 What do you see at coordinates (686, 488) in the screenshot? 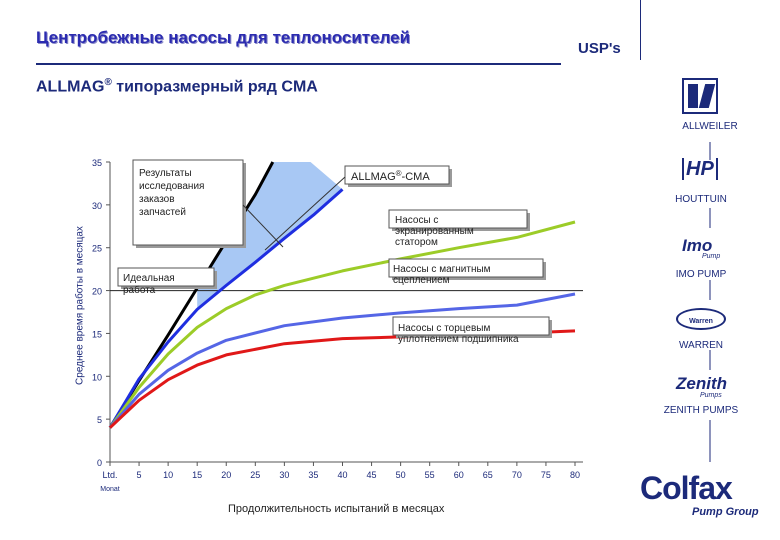
I see `colfax-logo-text: Colfax` at bounding box center [686, 488].